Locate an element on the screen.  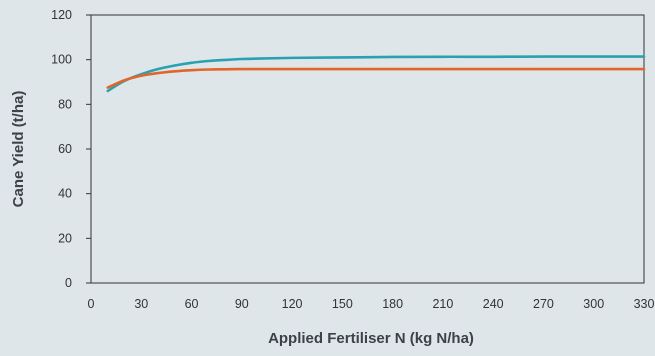
x-tick-label: 30 is located at coordinates (141, 304).